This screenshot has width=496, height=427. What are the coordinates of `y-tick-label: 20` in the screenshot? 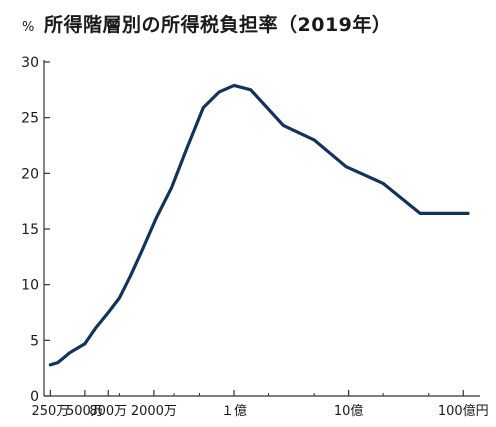 It's located at (30, 174).